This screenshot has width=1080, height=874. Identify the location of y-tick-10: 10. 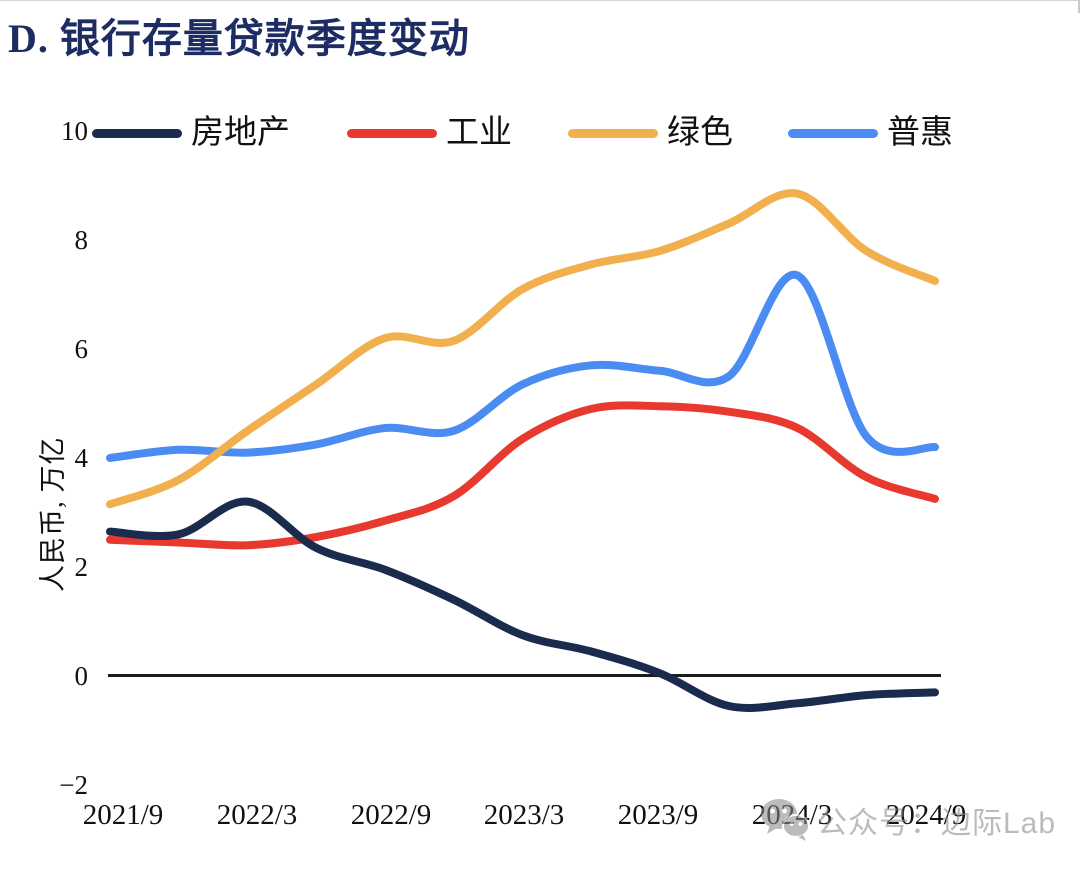
(74, 131).